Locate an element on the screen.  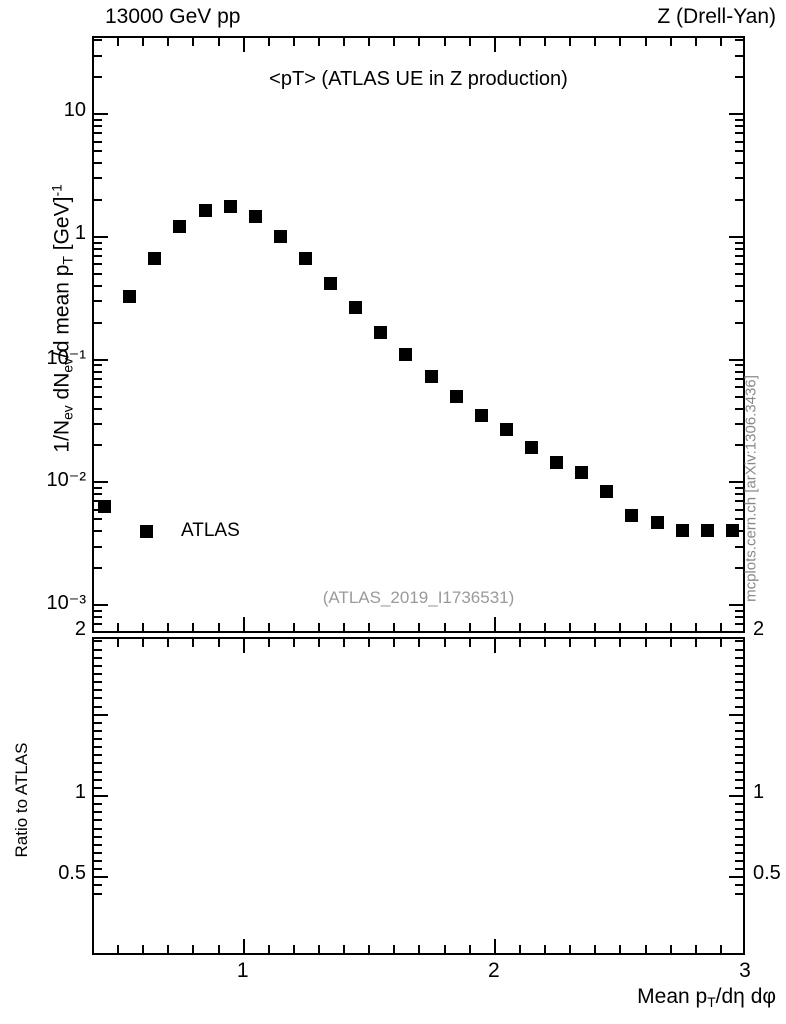
y-tick-label: 10⁻² is located at coordinates (66, 480).